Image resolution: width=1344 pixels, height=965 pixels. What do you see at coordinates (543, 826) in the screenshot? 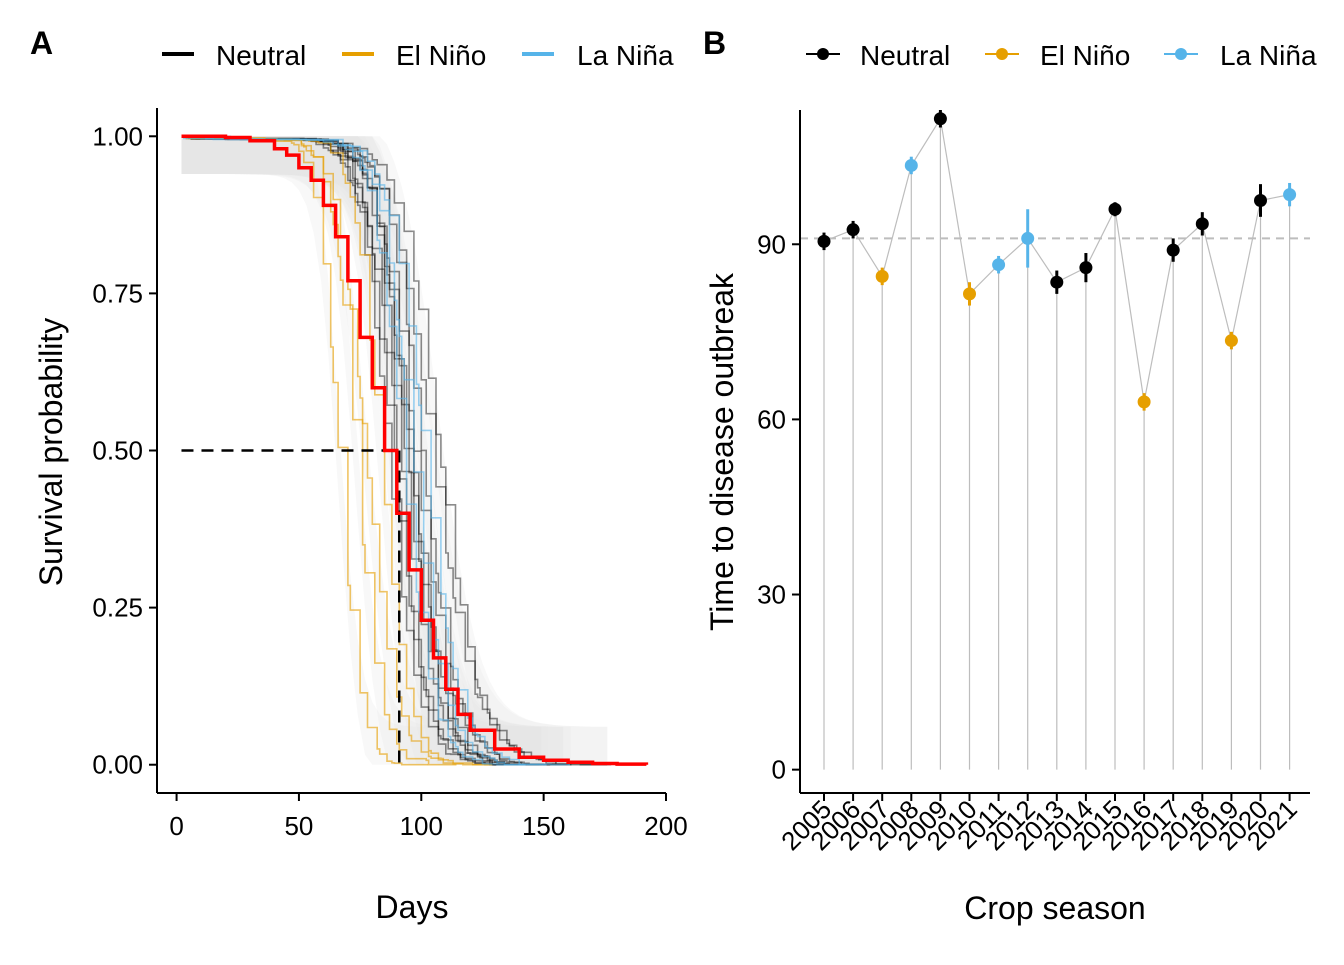
I see `panel-a-x-tick-label: 150` at bounding box center [543, 826].